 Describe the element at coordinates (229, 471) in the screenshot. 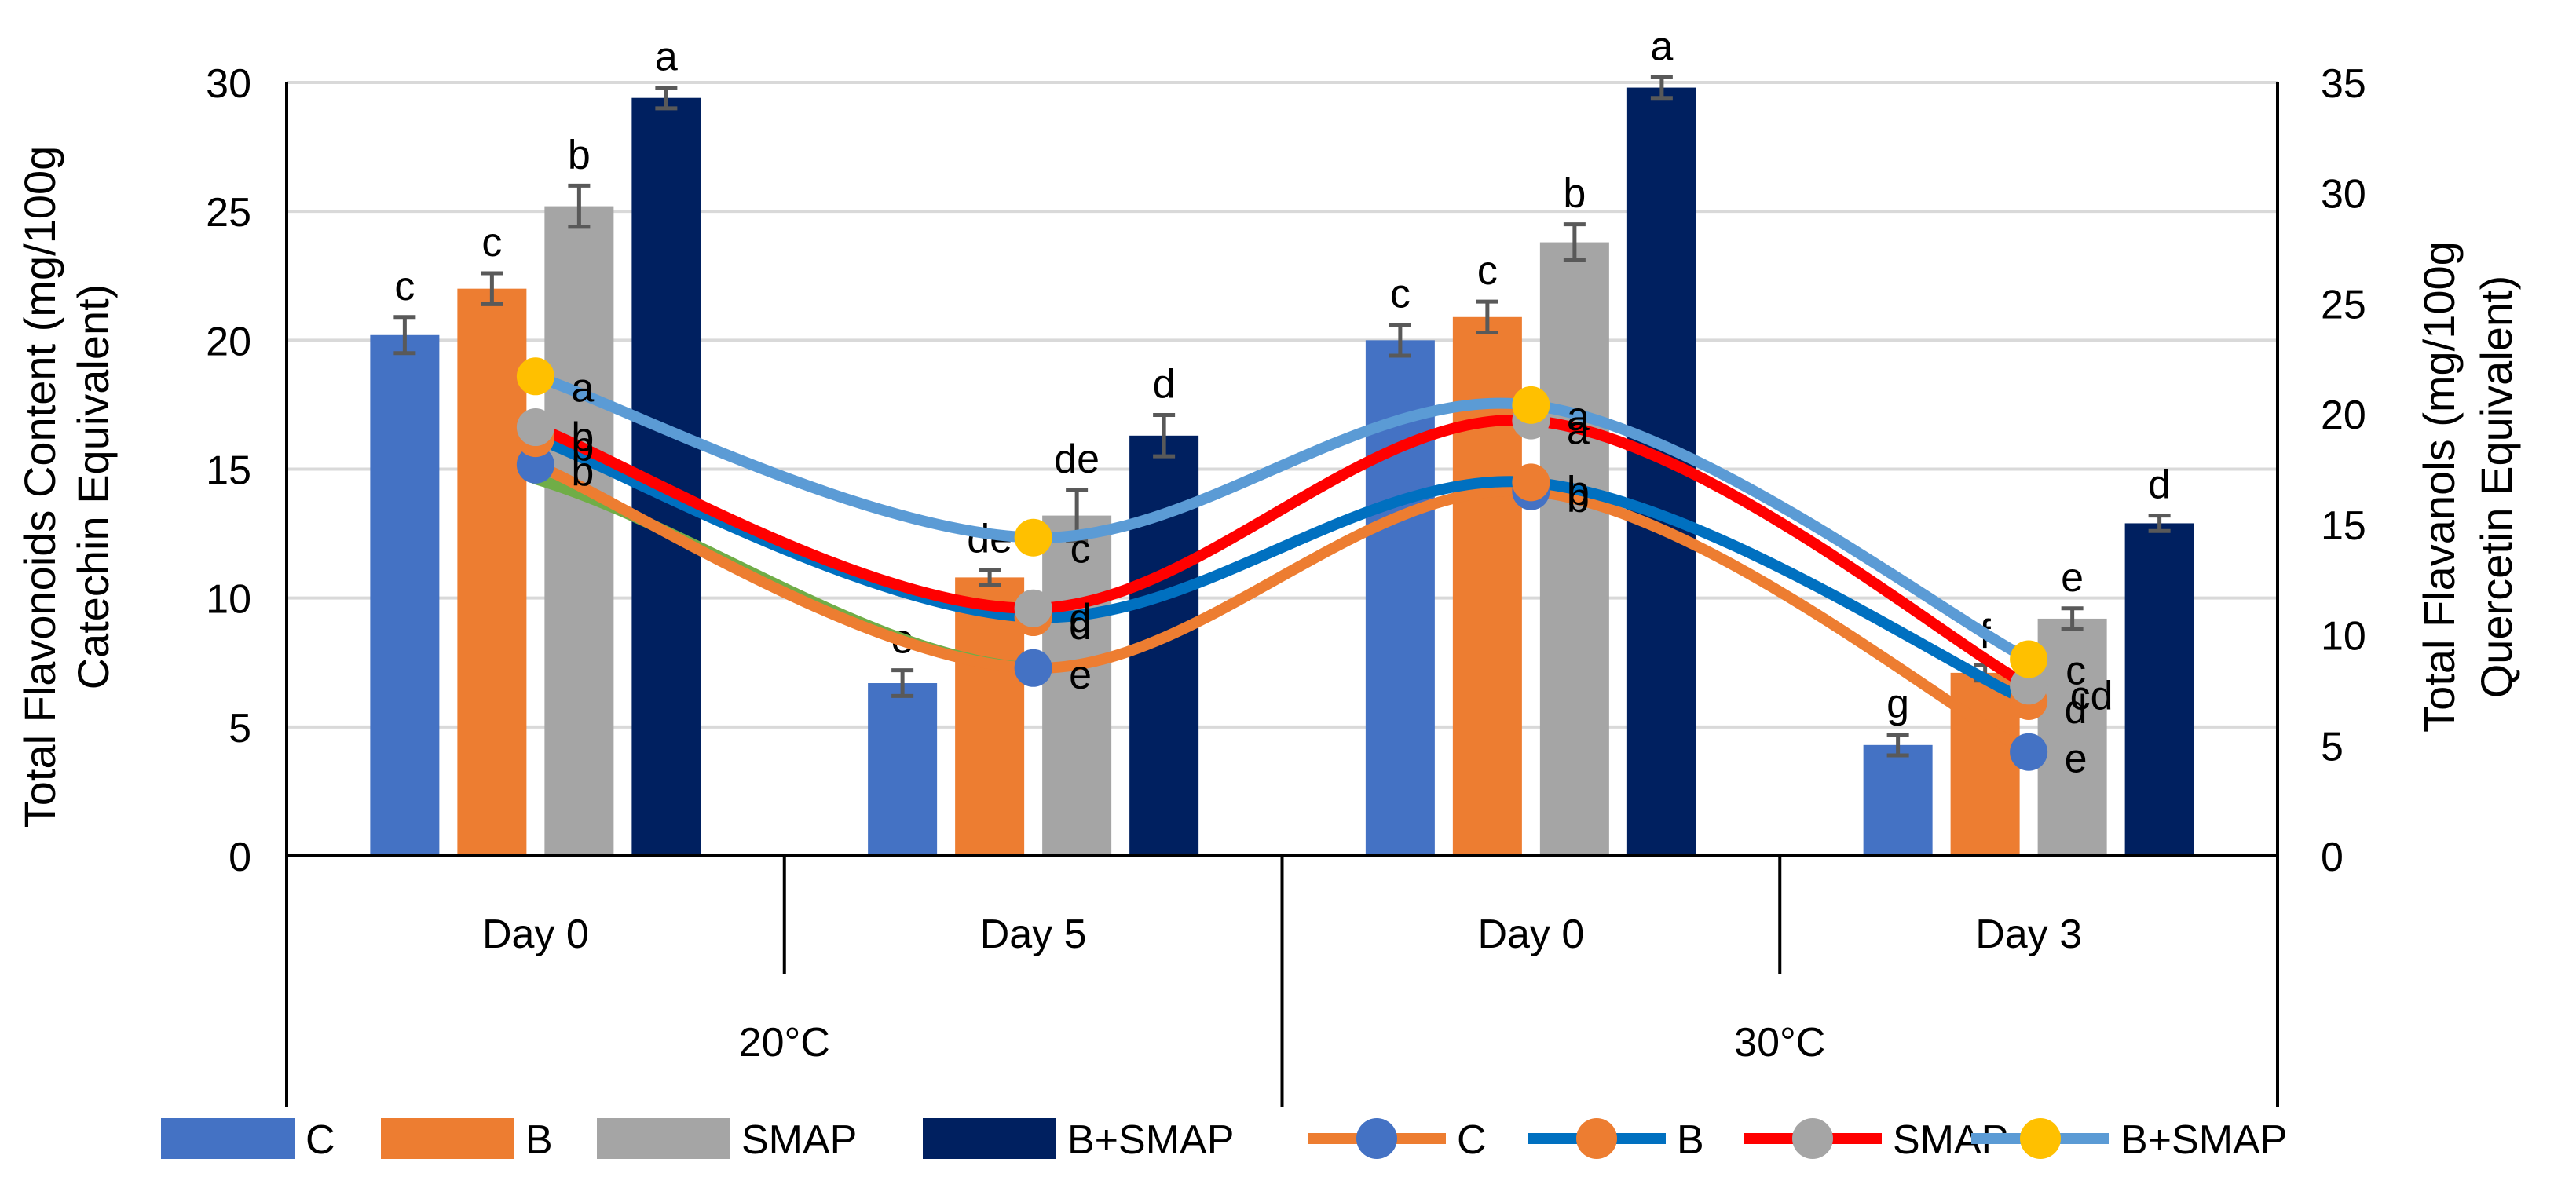

I see `left-tick-label: 15` at that location.